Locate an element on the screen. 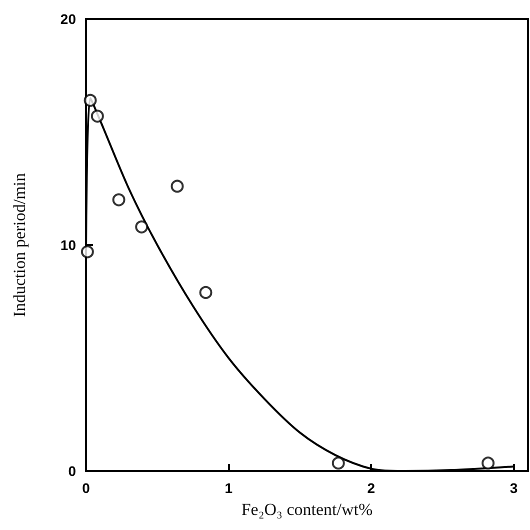 This screenshot has height=530, width=530. x-axis-title: Fe₂O₃ content/wt% is located at coordinates (307, 509).